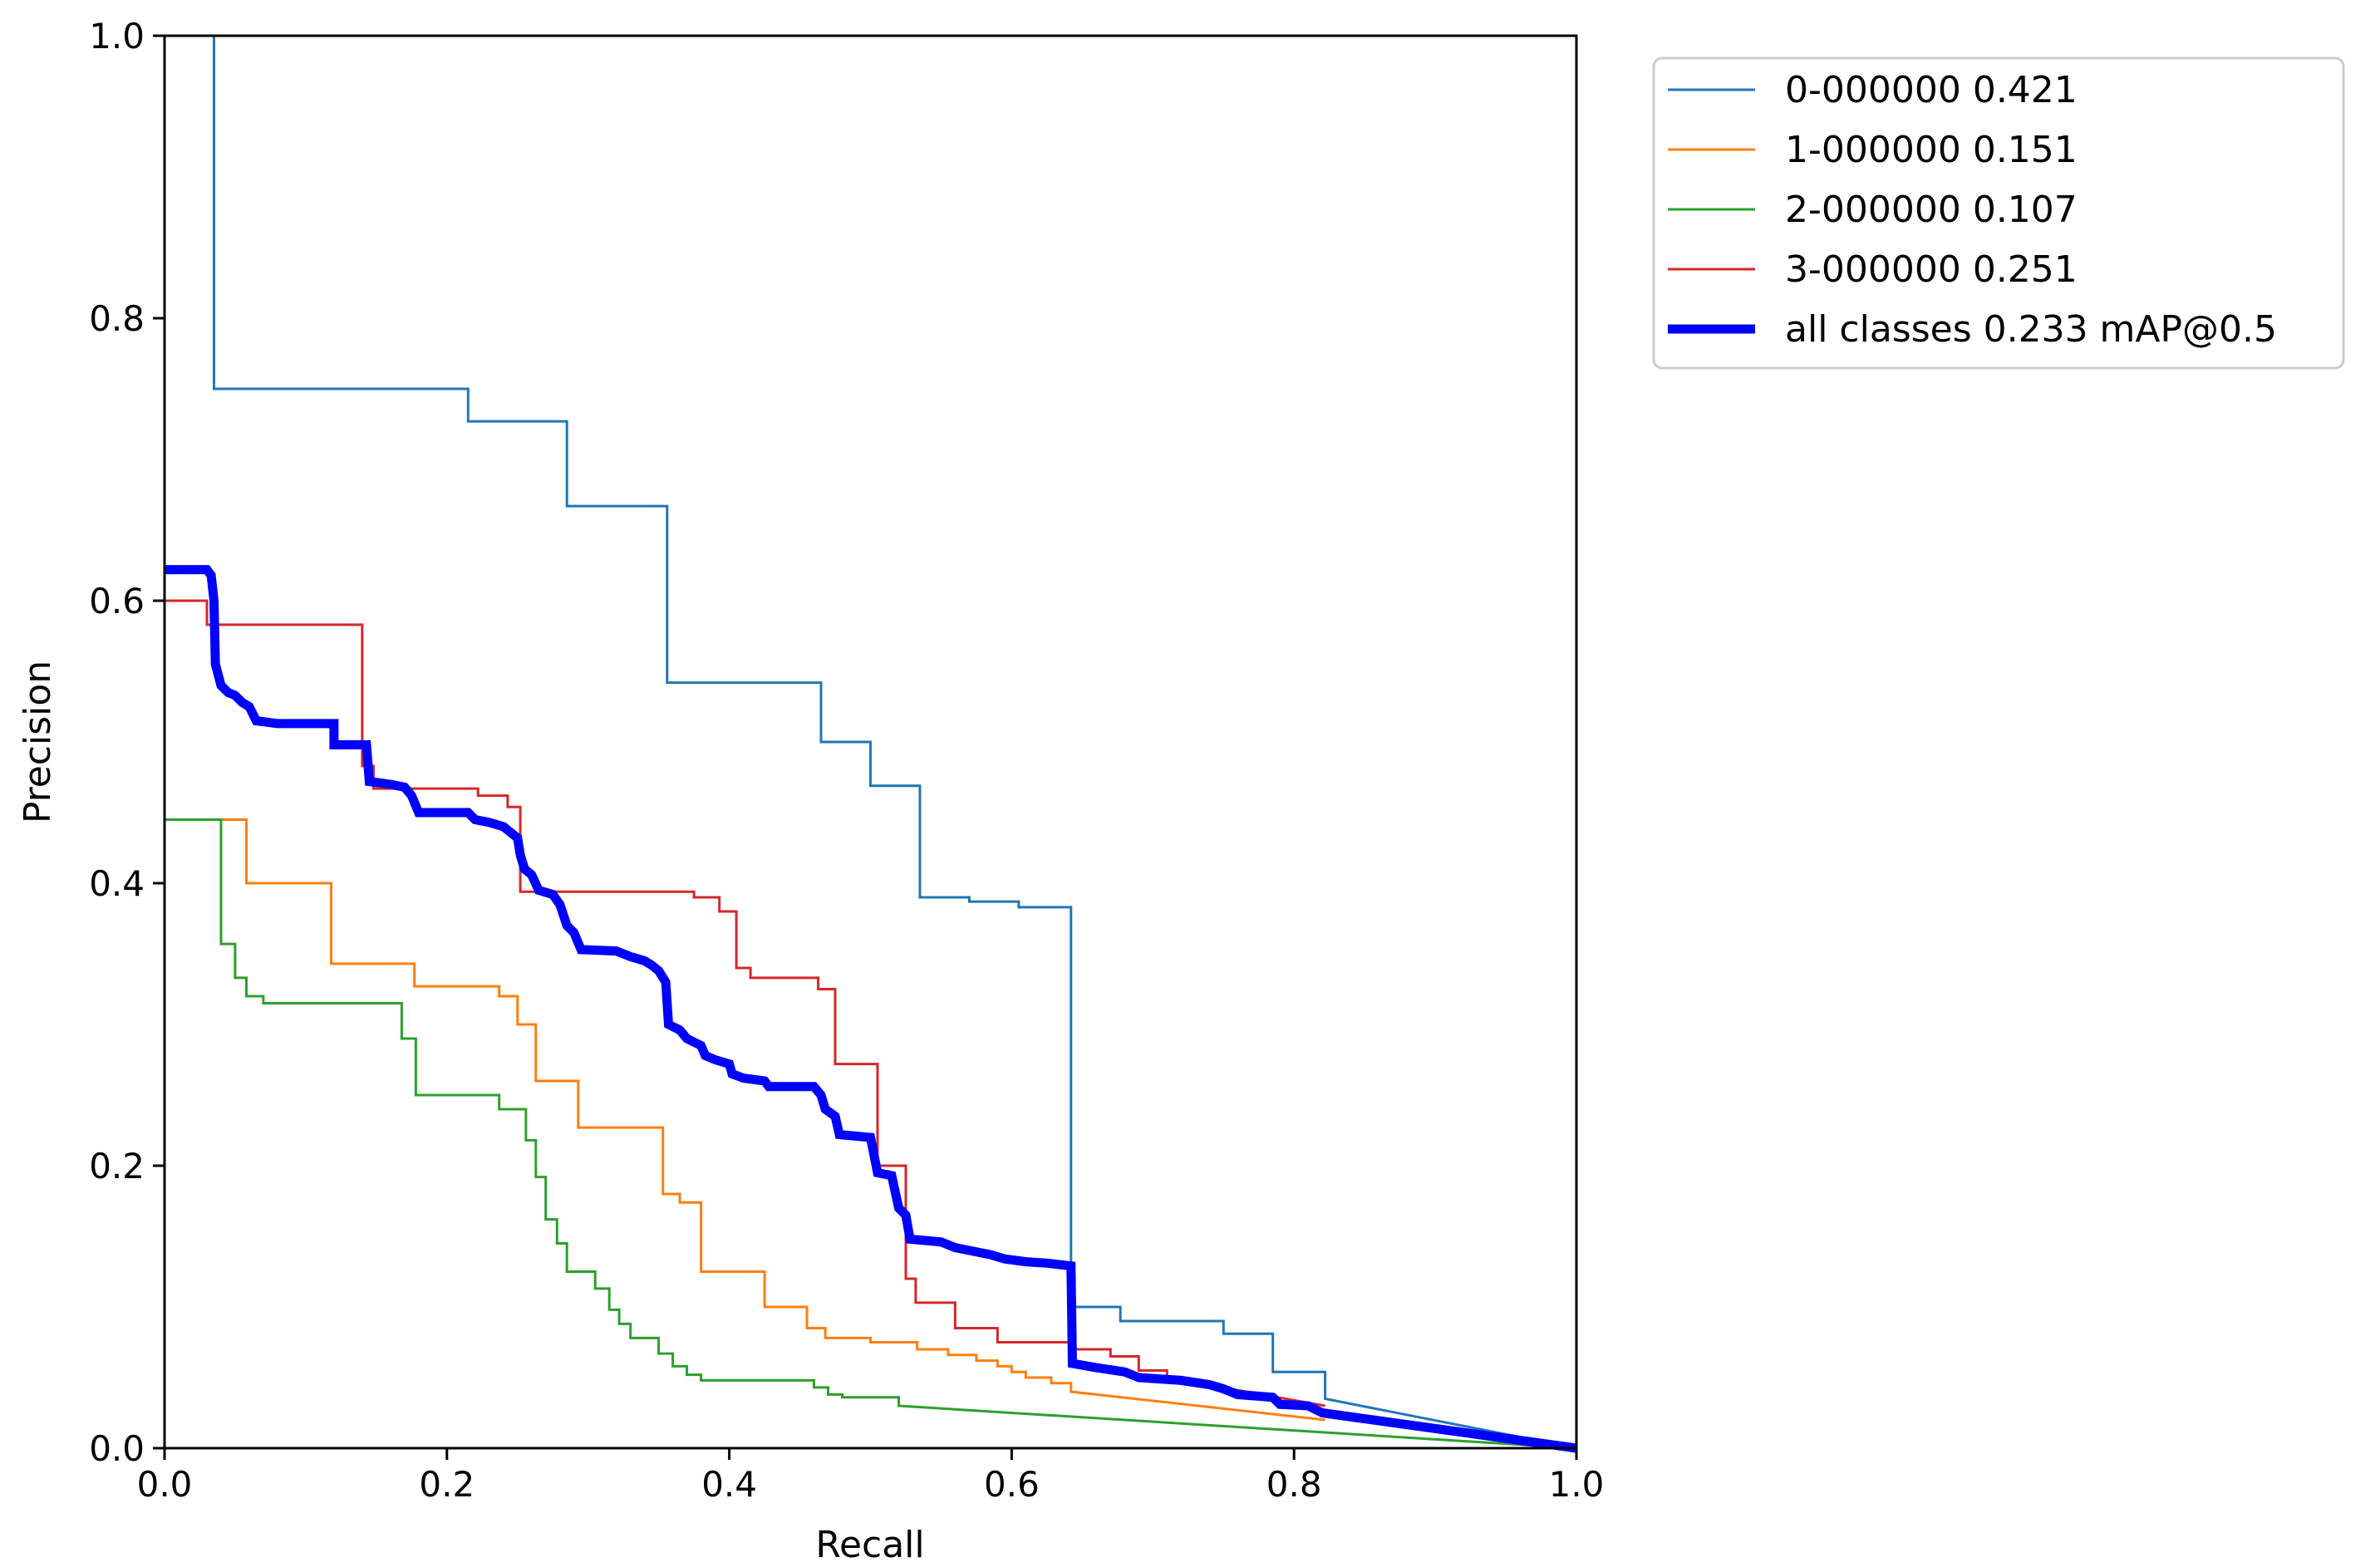 This screenshot has height=1567, width=2380. I want to click on x-tick-label: 0.6, so click(1012, 1485).